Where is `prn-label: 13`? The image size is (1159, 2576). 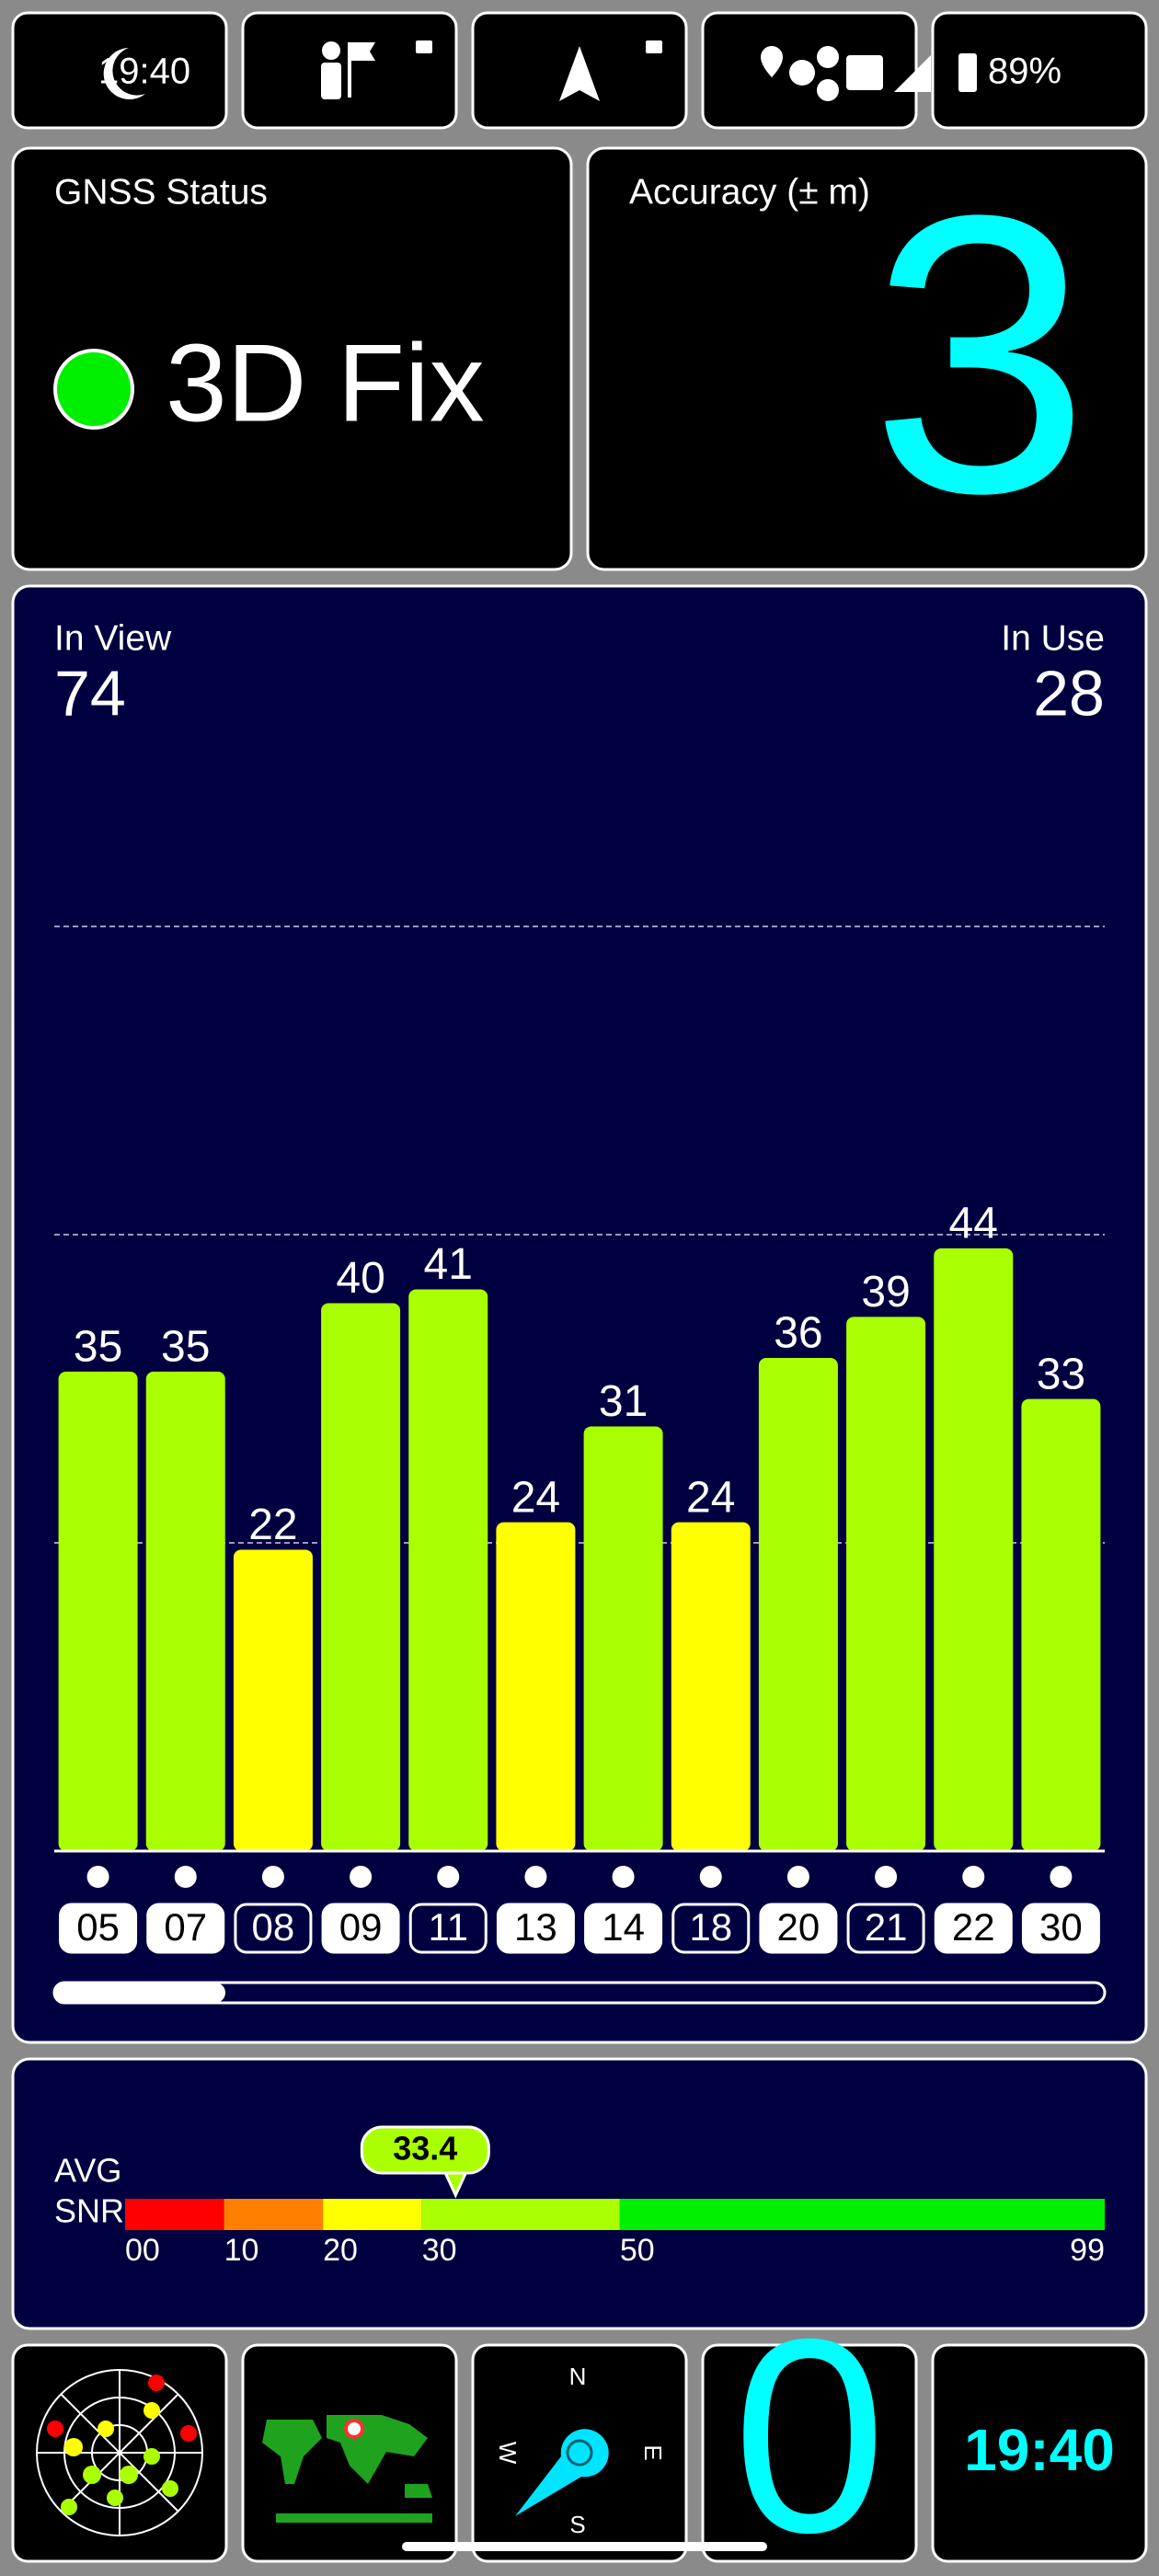 prn-label: 13 is located at coordinates (535, 1927).